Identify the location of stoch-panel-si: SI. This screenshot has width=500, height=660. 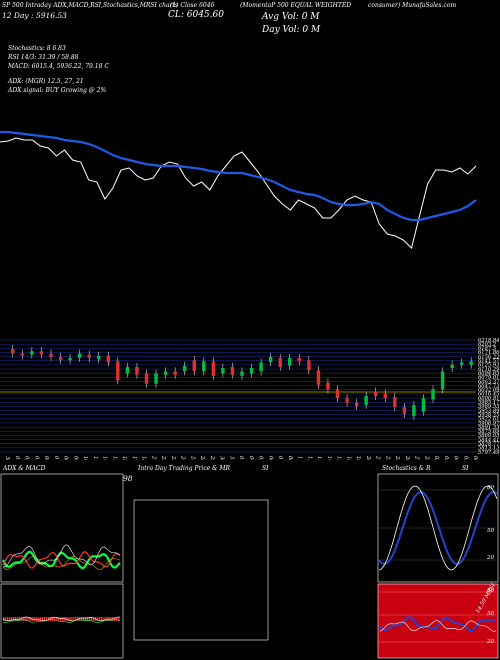
(465, 468).